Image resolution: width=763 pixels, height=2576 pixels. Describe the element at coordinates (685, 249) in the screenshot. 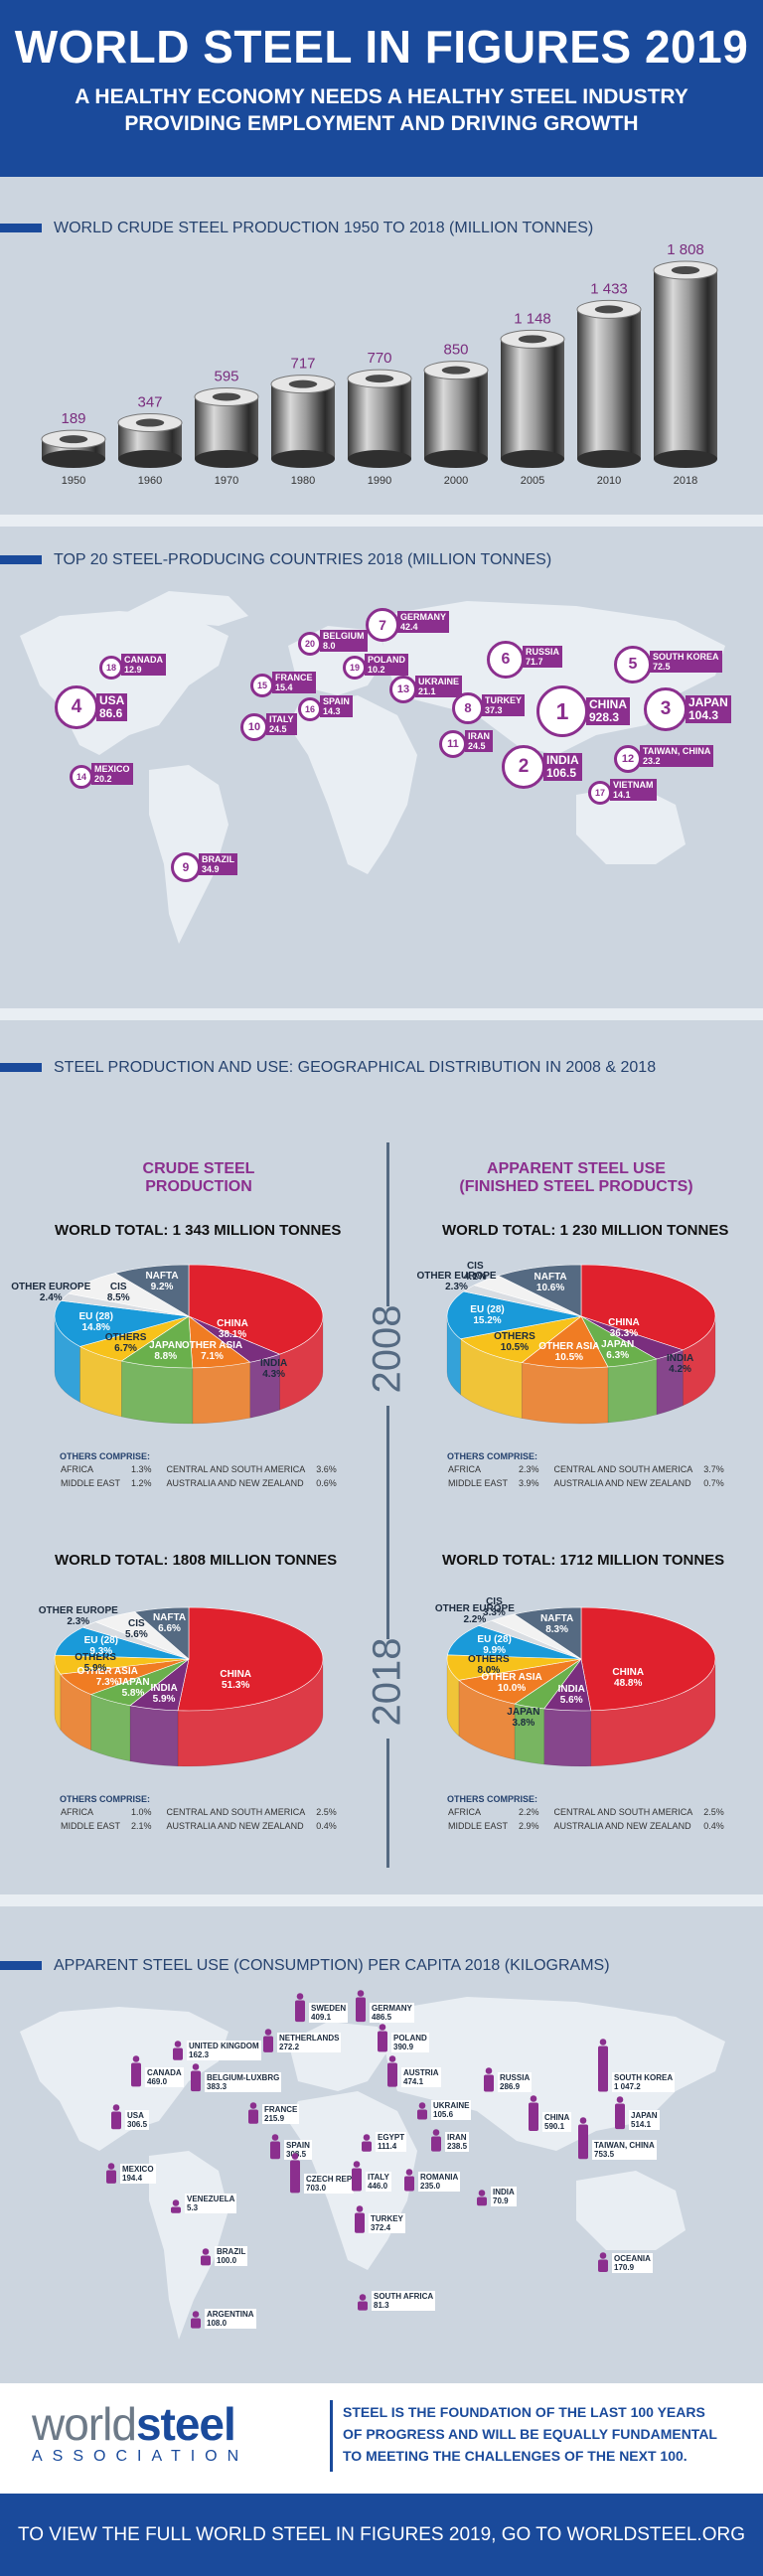

I see `cylinder-value: 1 808` at that location.